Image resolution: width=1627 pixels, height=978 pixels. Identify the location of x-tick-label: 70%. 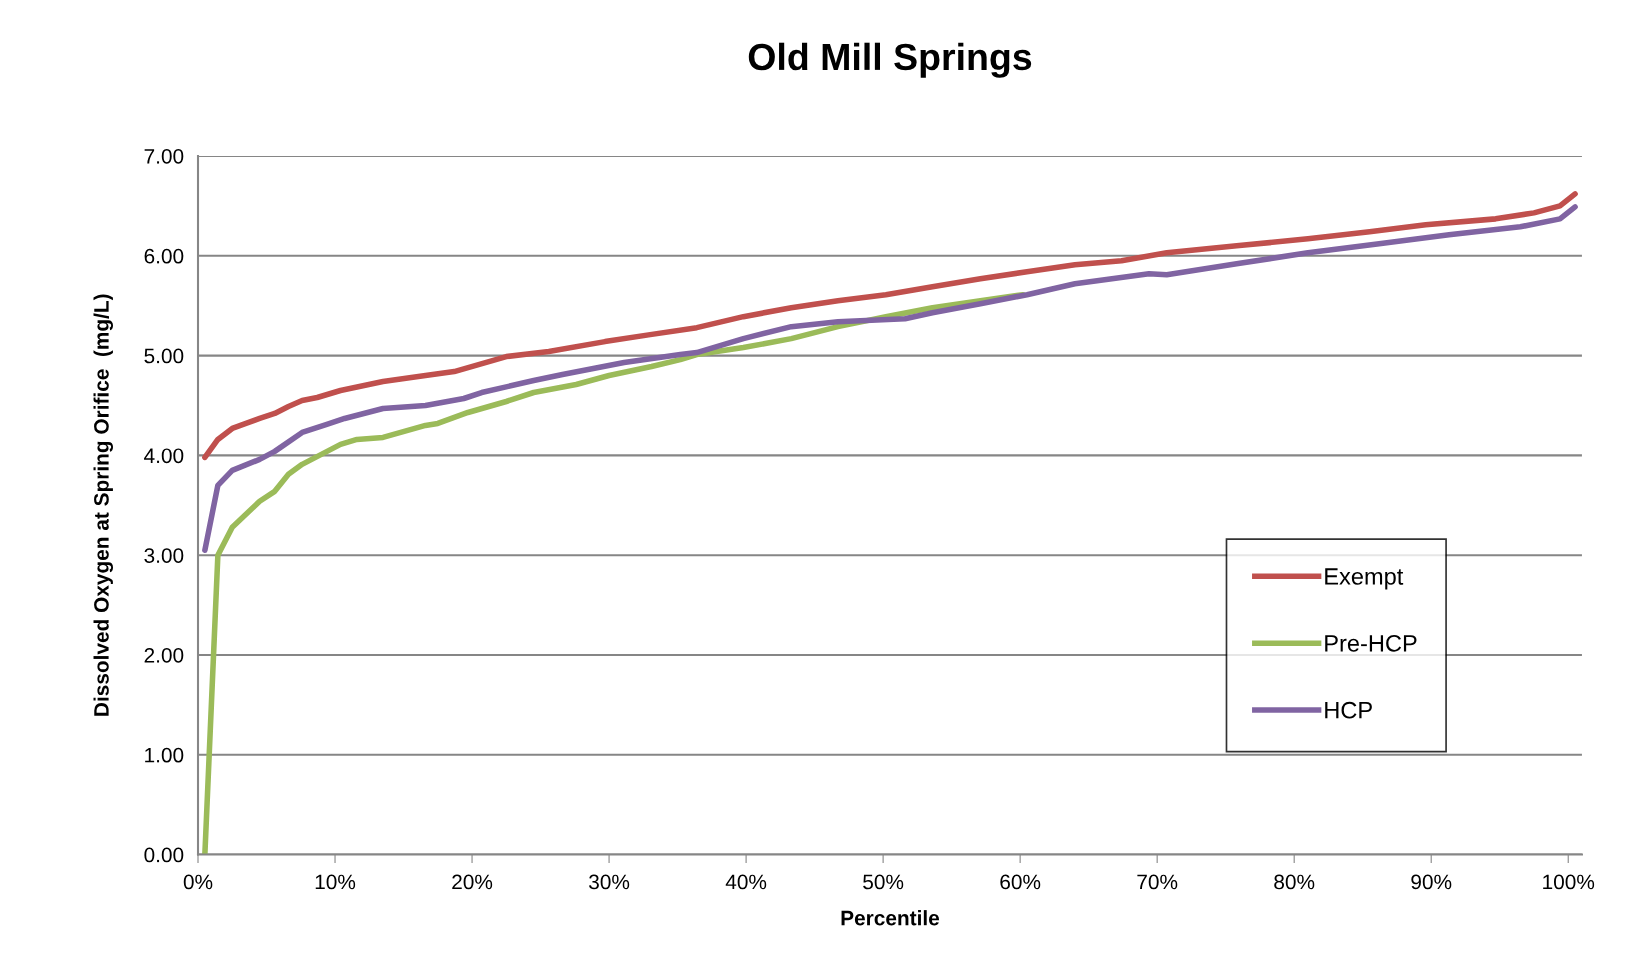
(1157, 882).